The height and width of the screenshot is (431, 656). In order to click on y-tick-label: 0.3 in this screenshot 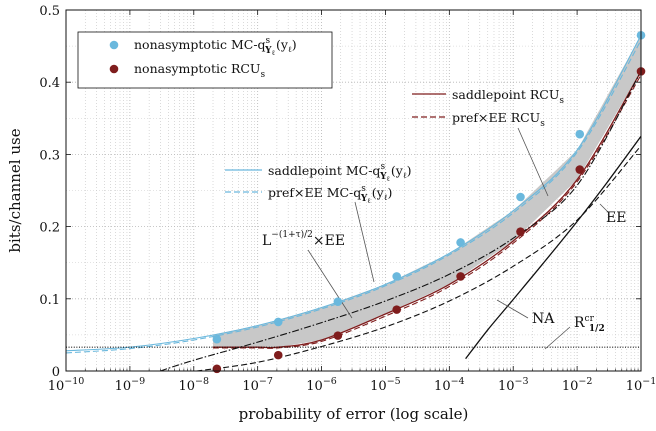, I will do `click(49, 155)`.